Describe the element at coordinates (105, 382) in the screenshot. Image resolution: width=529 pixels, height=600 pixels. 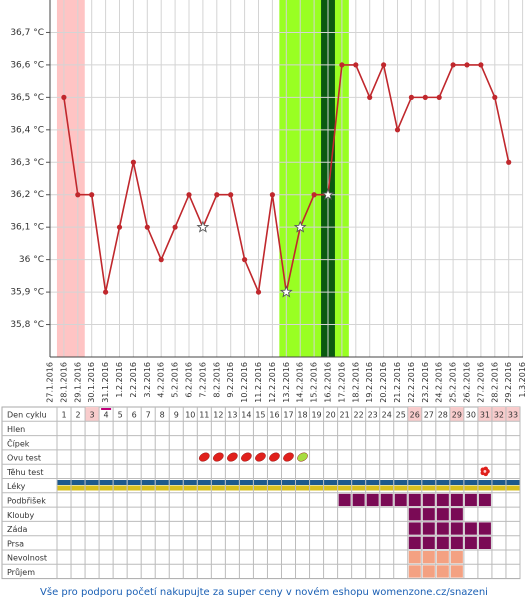
I see `x-tick-label: 31.1.2016` at that location.